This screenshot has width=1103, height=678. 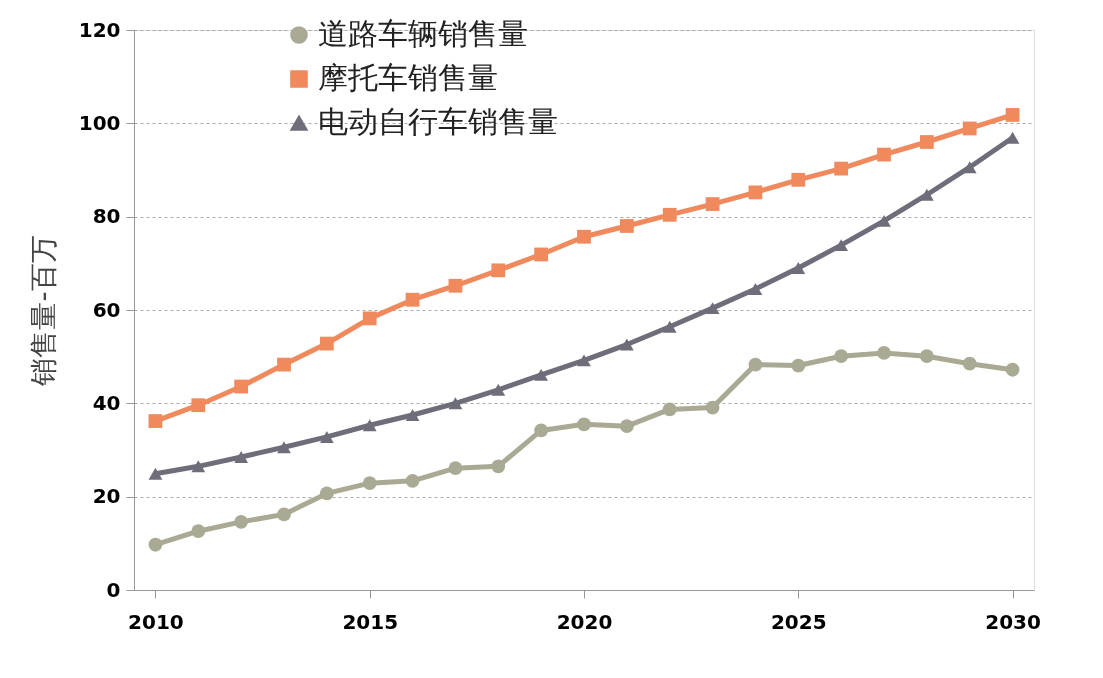 What do you see at coordinates (370, 621) in the screenshot?
I see `x-tick-label: 2015` at bounding box center [370, 621].